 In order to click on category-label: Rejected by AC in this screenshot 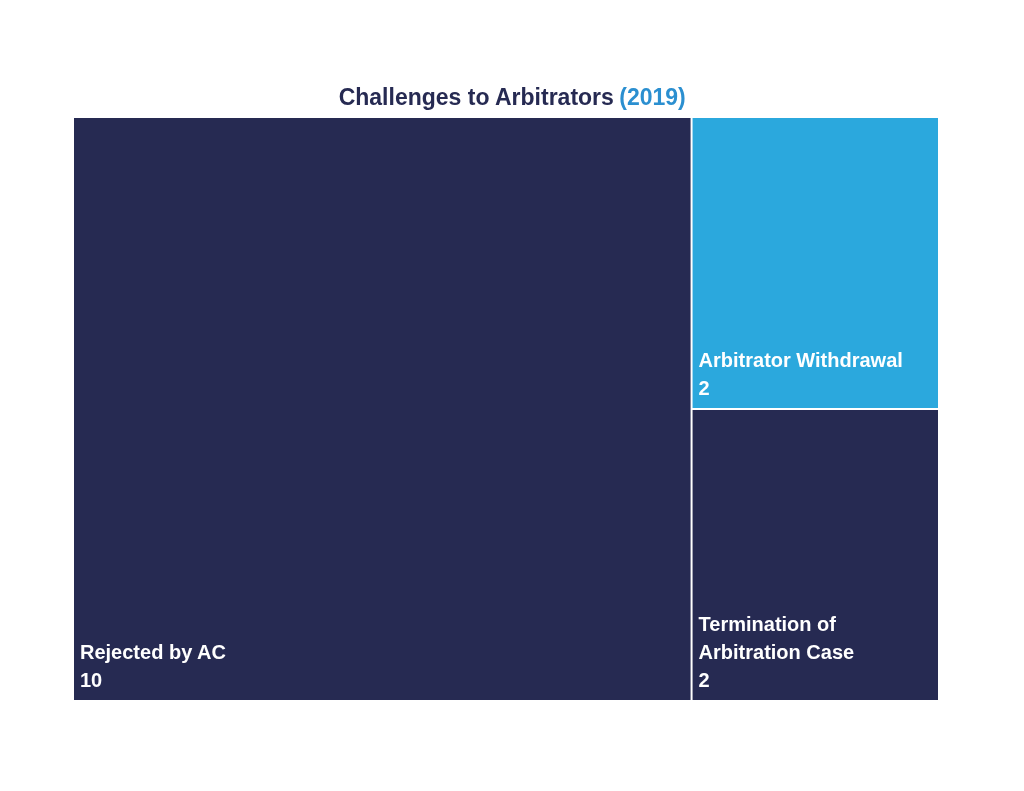, I will do `click(153, 652)`.